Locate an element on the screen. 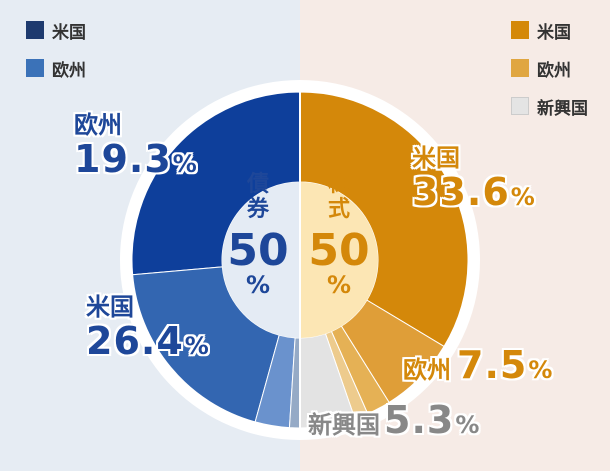 This screenshot has height=471, width=610. legend-item-stock-emerging: 新興国 is located at coordinates (549, 106).